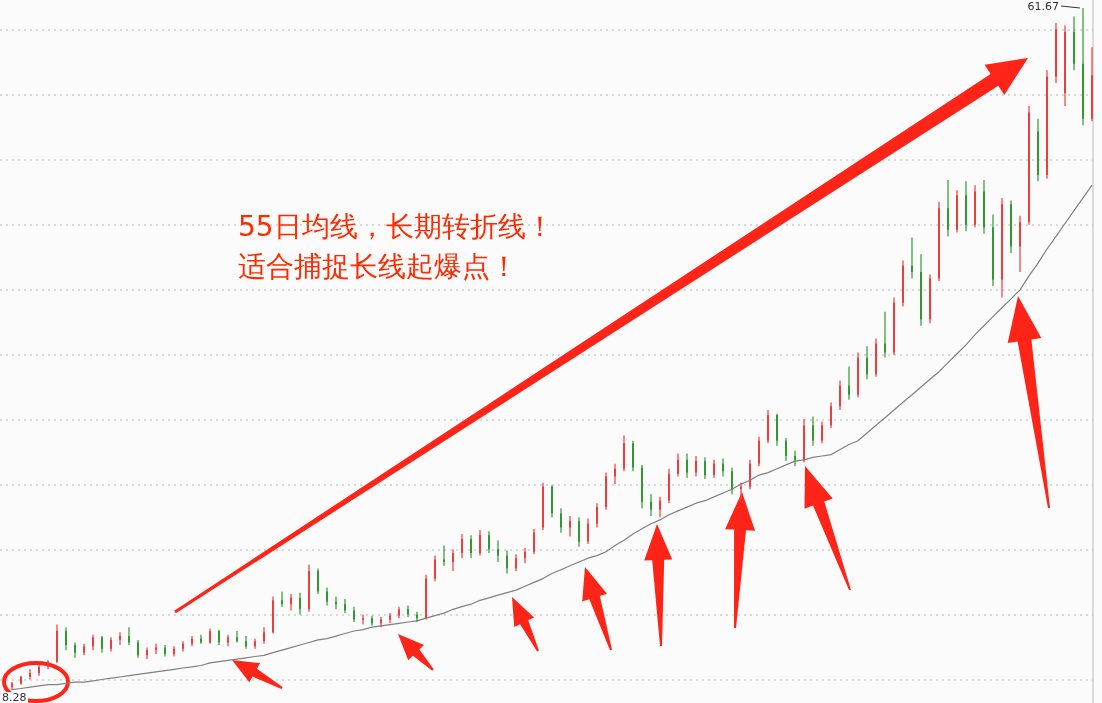 The height and width of the screenshot is (703, 1102). What do you see at coordinates (378, 266) in the screenshot?
I see `annotation: 适合捕捉长线起爆点！` at bounding box center [378, 266].